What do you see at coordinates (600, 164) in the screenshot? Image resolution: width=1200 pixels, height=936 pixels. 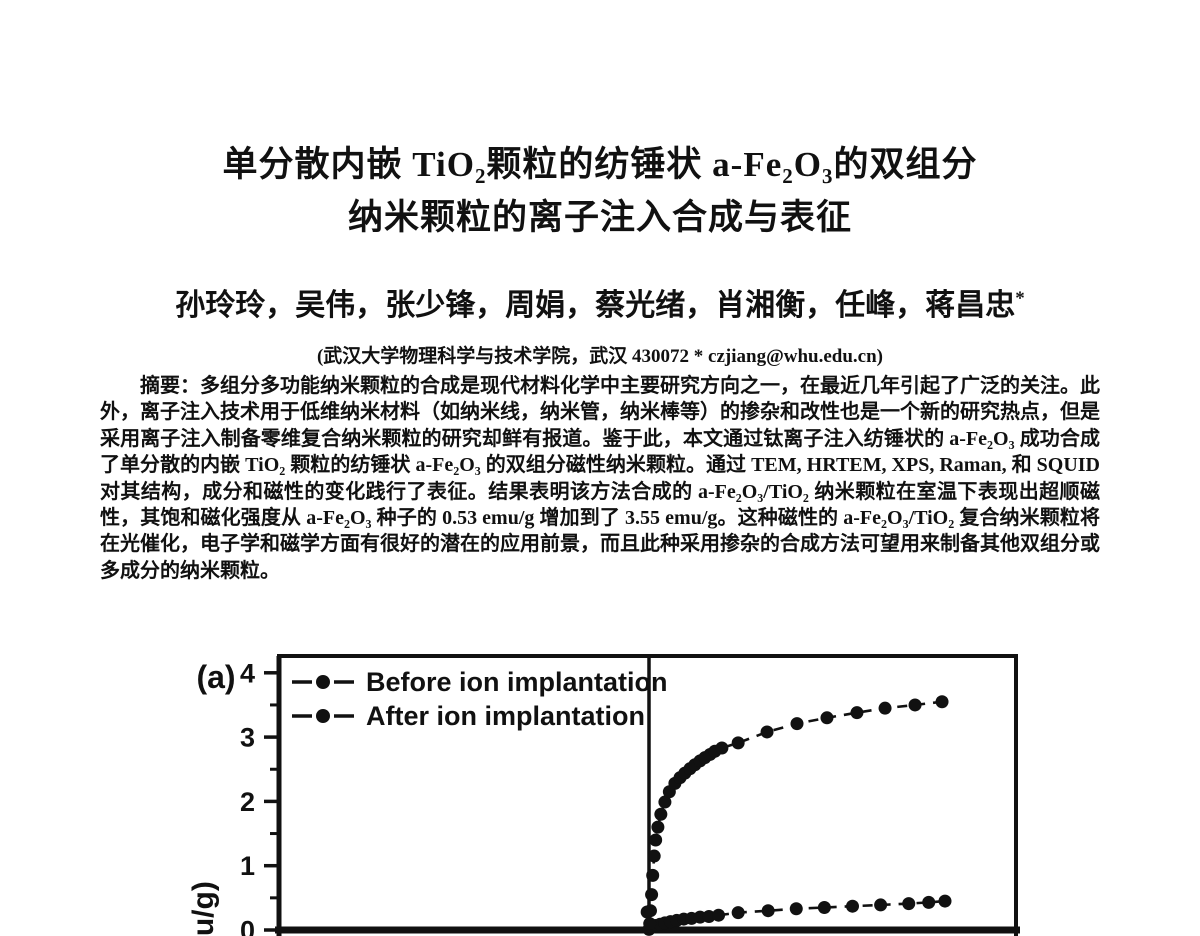 I see `paper-title-line1: 单分散内嵌 TiO₂颗粒的纺锤状 a-Fe₂O₃的双组分` at bounding box center [600, 164].